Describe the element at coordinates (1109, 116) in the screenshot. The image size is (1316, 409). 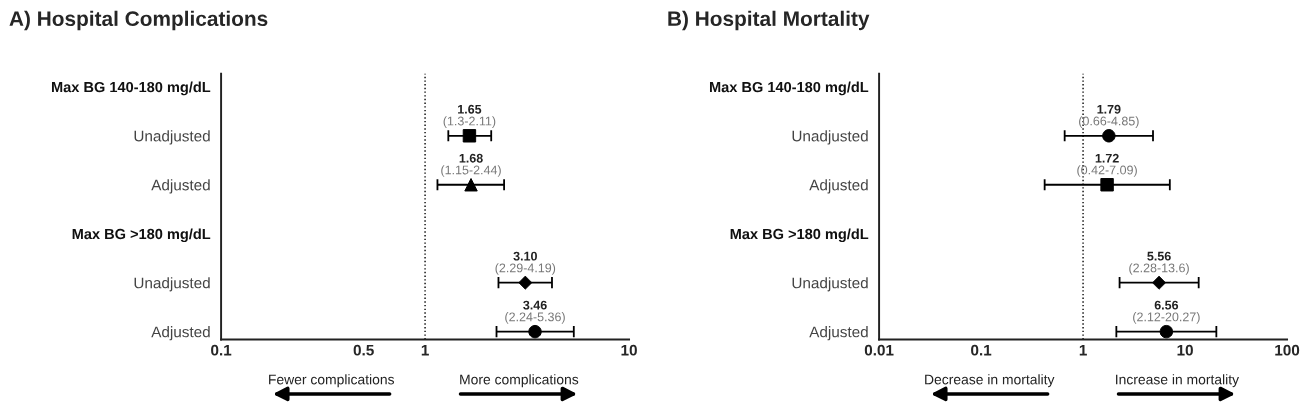
I see `data-label: 1.79 (0.66-4.85)` at that location.